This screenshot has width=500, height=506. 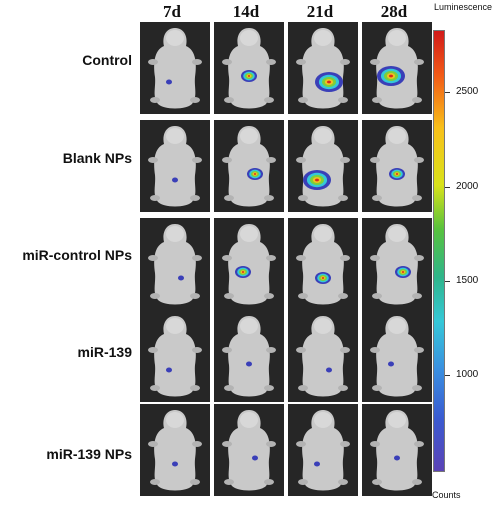 What do you see at coordinates (89, 454) in the screenshot?
I see `row-label-mir-139-nps: miR-139 NPs` at bounding box center [89, 454].